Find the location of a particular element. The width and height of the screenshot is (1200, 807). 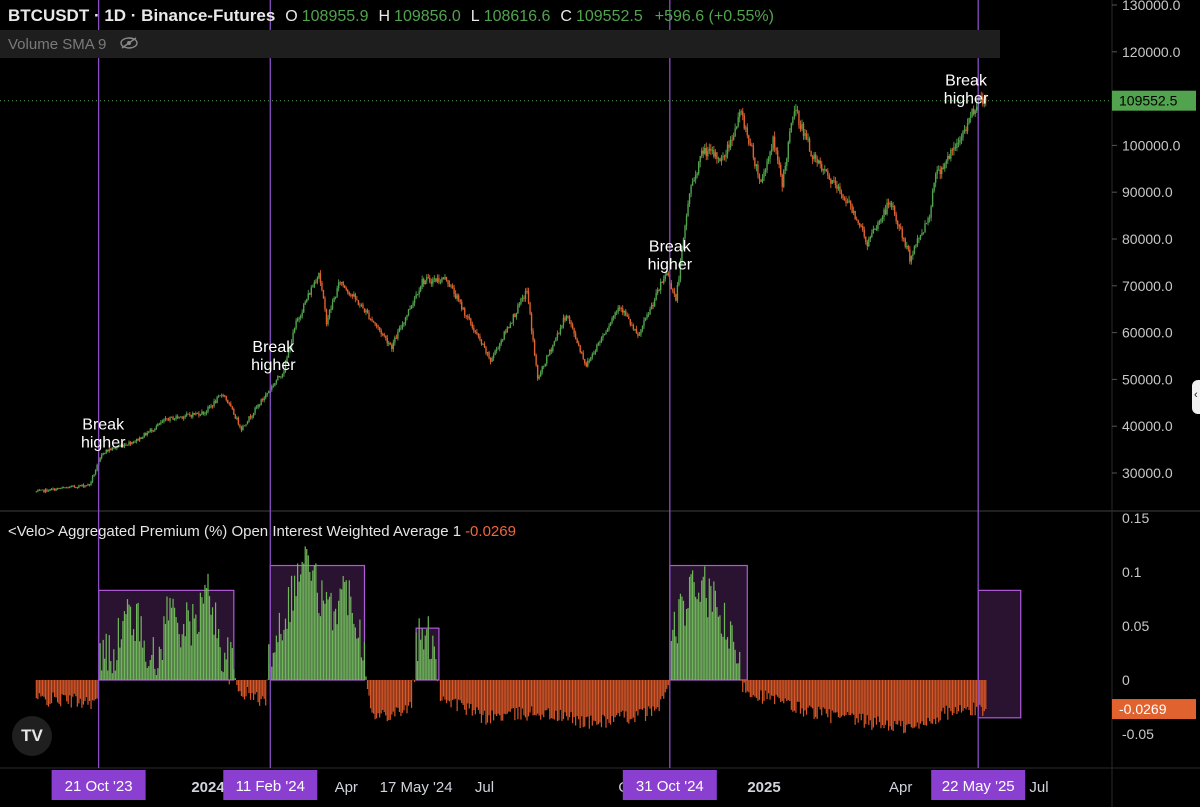

eye-off-icon is located at coordinates (129, 43).